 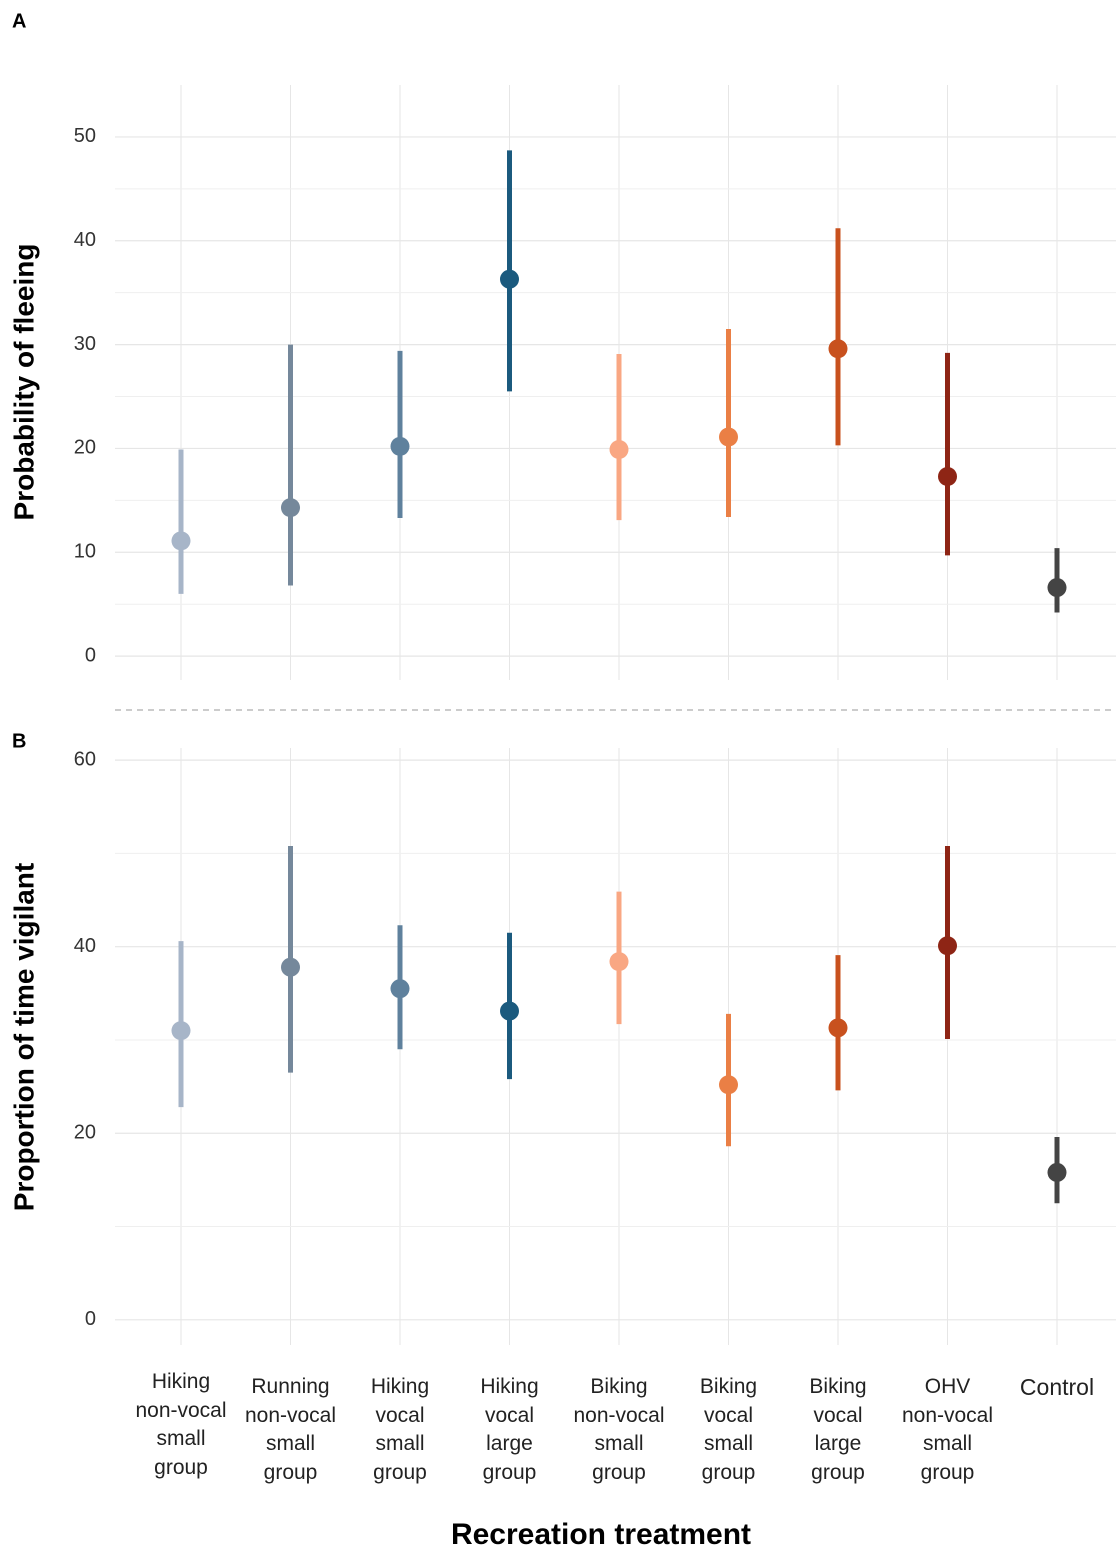 I want to click on y-axis-title: Proportion of time vigilant, so click(x=23, y=1037).